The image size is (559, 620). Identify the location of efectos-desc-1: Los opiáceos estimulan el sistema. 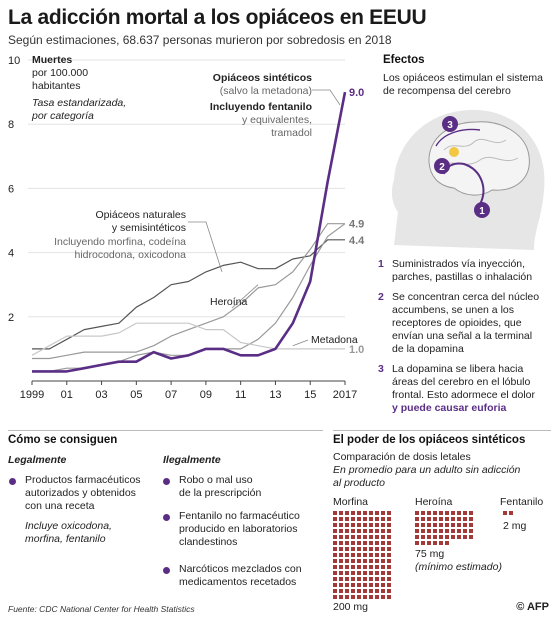
(463, 78).